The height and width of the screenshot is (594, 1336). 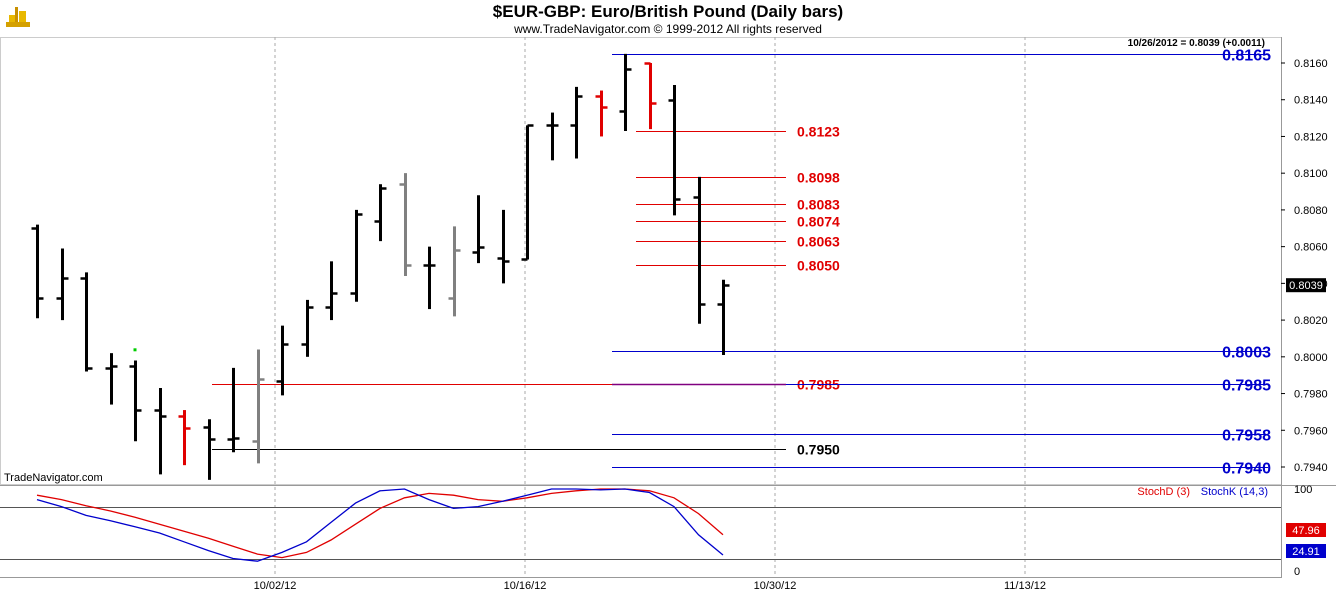 What do you see at coordinates (525, 586) in the screenshot?
I see `date-tick-label: 10/16/12` at bounding box center [525, 586].